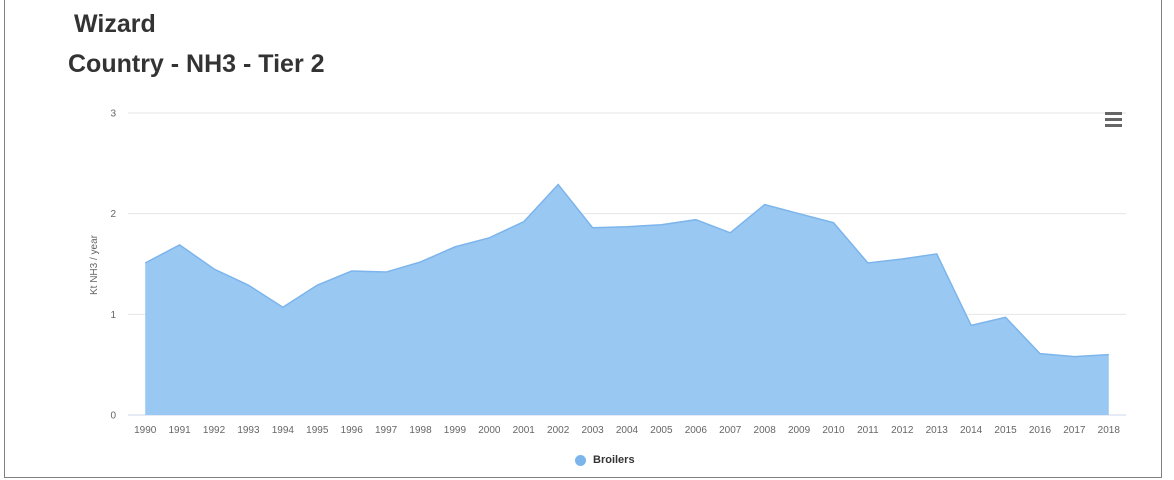  What do you see at coordinates (1040, 430) in the screenshot?
I see `x-tick-label: 2016` at bounding box center [1040, 430].